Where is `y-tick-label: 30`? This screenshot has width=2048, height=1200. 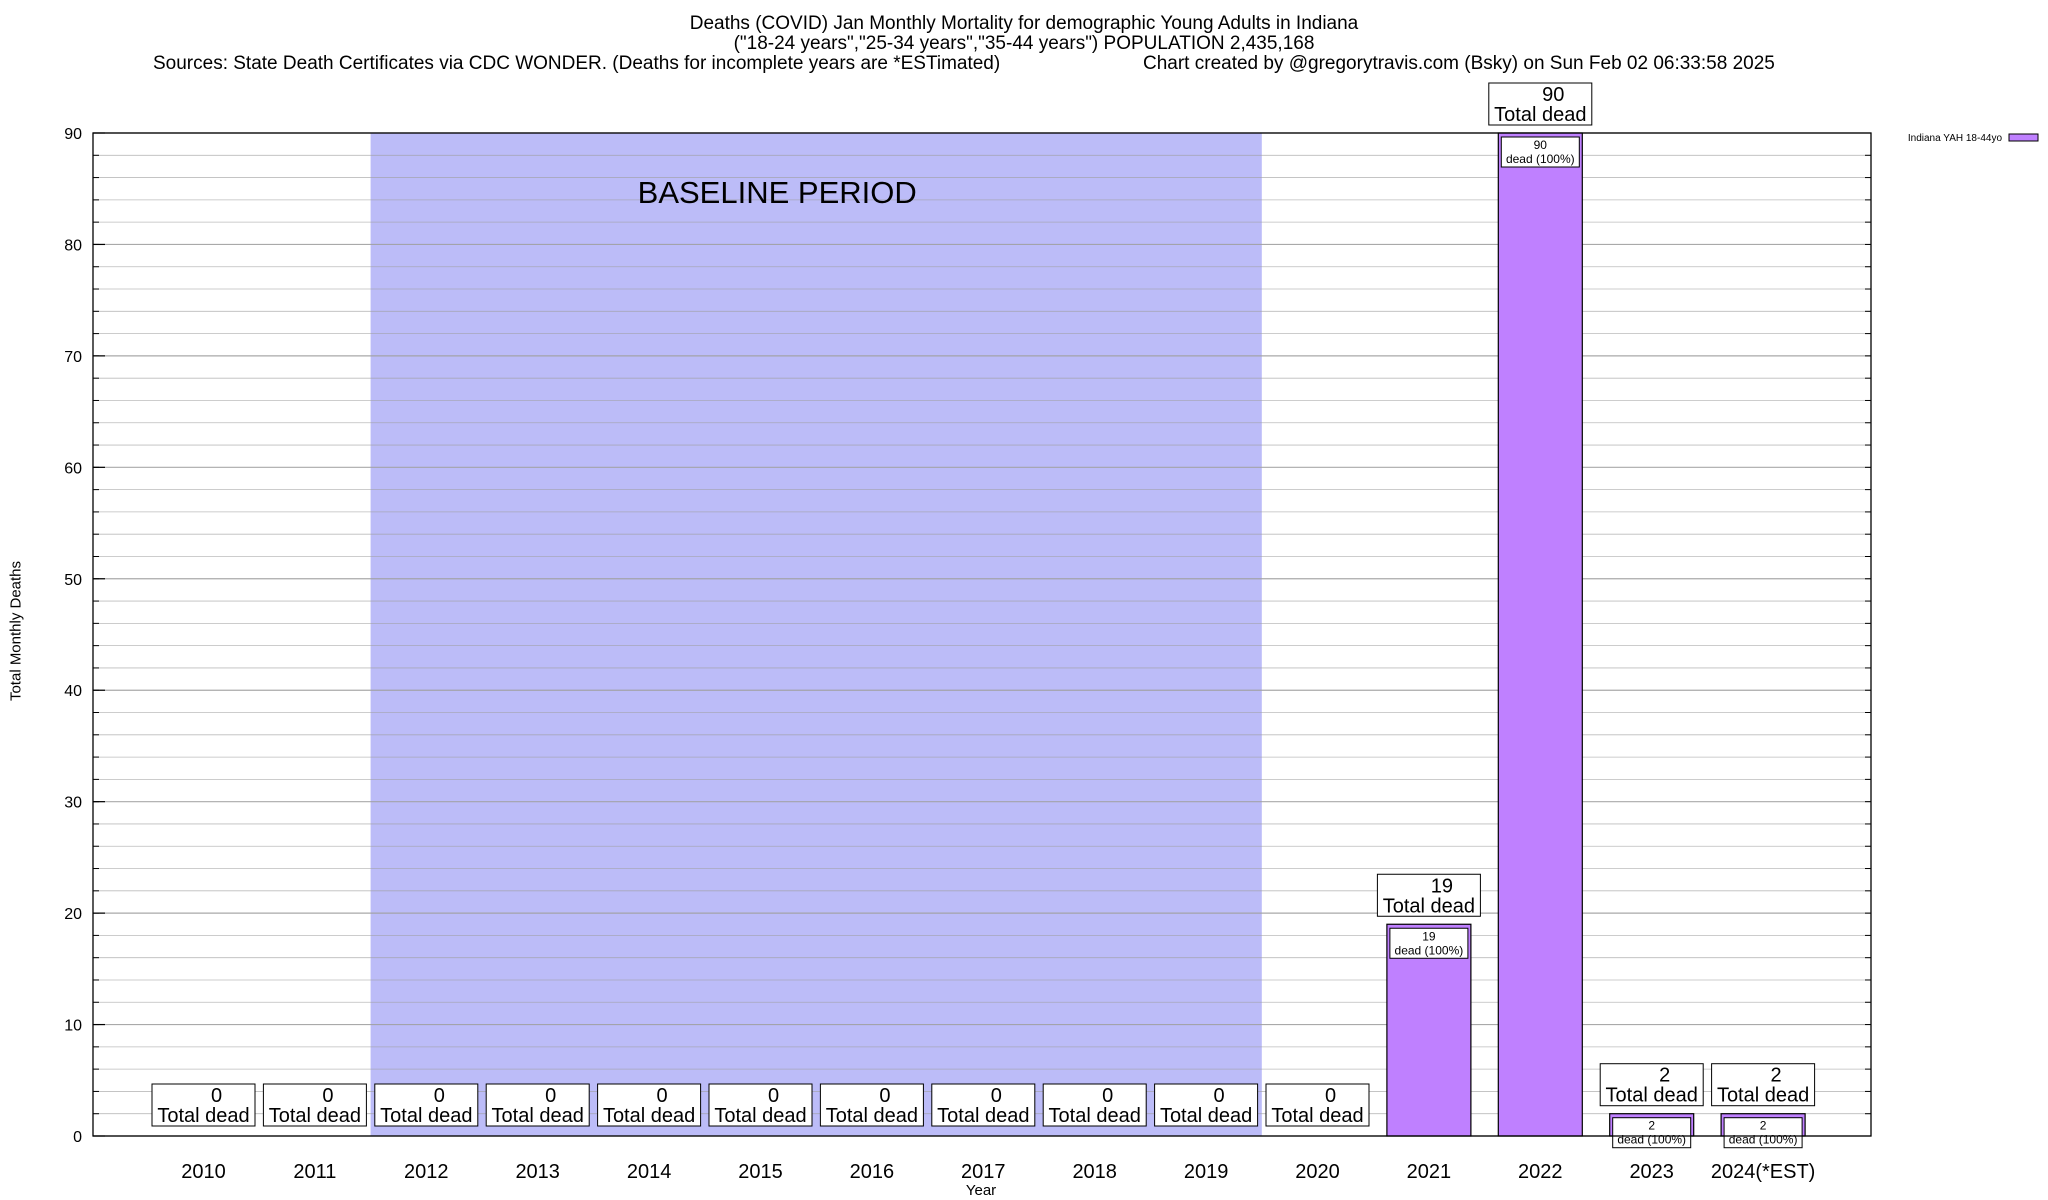 y-tick-label: 30 is located at coordinates (73, 803).